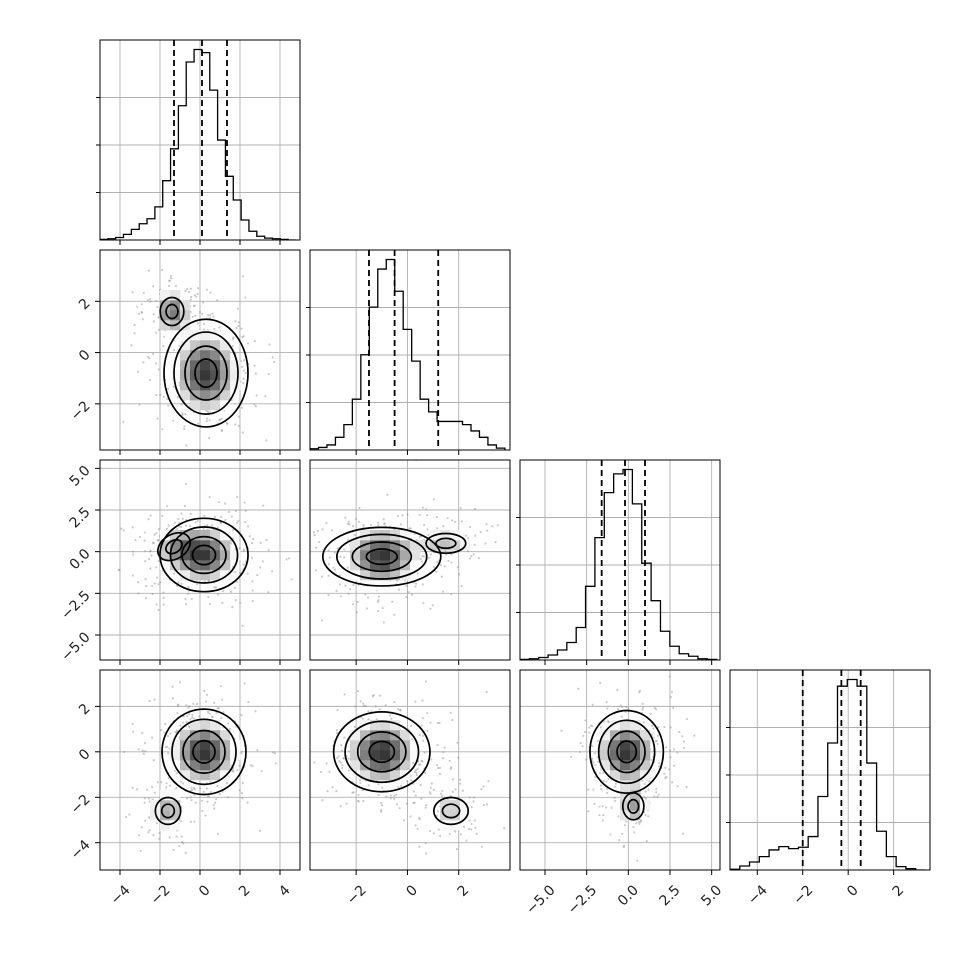 Image resolution: width=970 pixels, height=970 pixels. What do you see at coordinates (381, 752) in the screenshot?
I see `contour-line` at bounding box center [381, 752].